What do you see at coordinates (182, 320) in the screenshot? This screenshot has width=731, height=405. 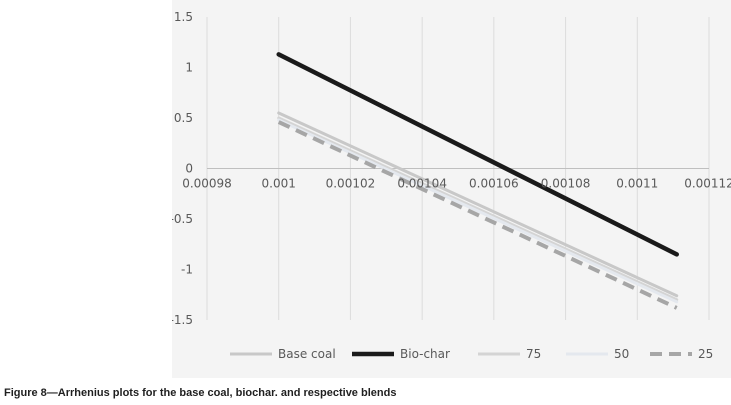 I see `y-tick-label-0: -1.5` at bounding box center [182, 320].